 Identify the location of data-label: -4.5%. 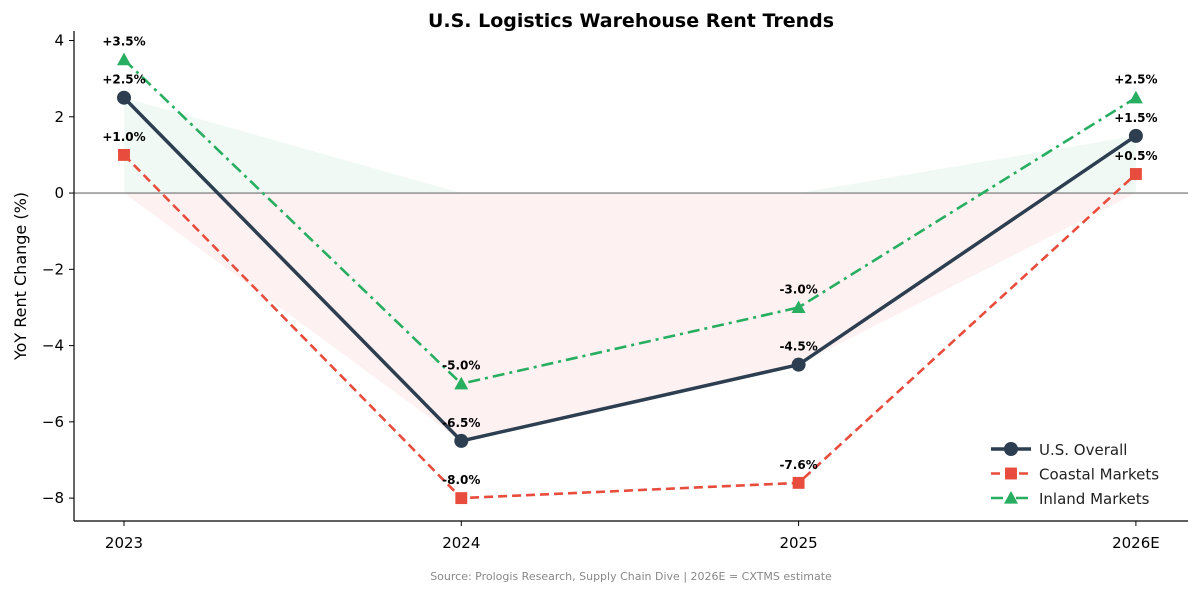
(798, 347).